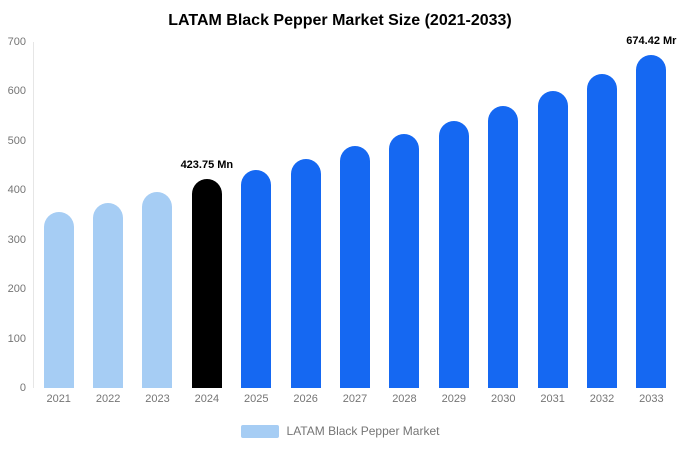 This screenshot has height=450, width=680. I want to click on bar-slot-2027, so click(354, 215).